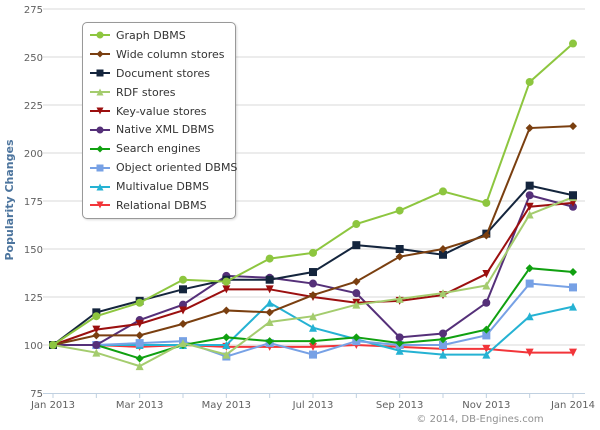  I want to click on legend-label: Search engines, so click(158, 149).